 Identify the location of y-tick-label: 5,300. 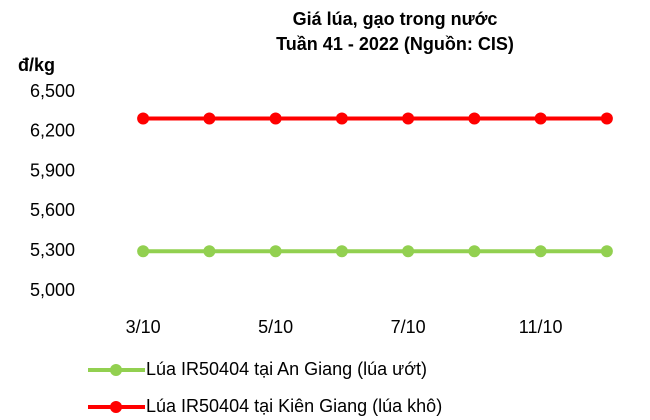
(52, 250).